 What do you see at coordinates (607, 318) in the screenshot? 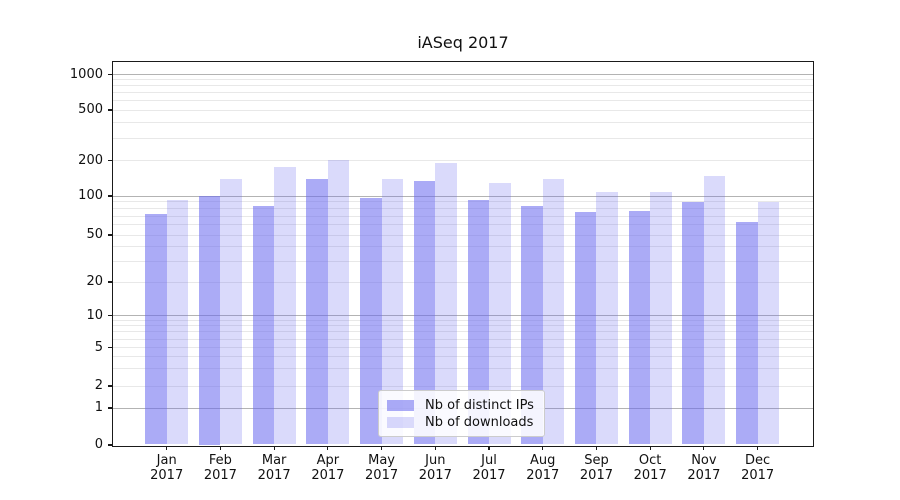
I see `bar-downloads-sep` at bounding box center [607, 318].